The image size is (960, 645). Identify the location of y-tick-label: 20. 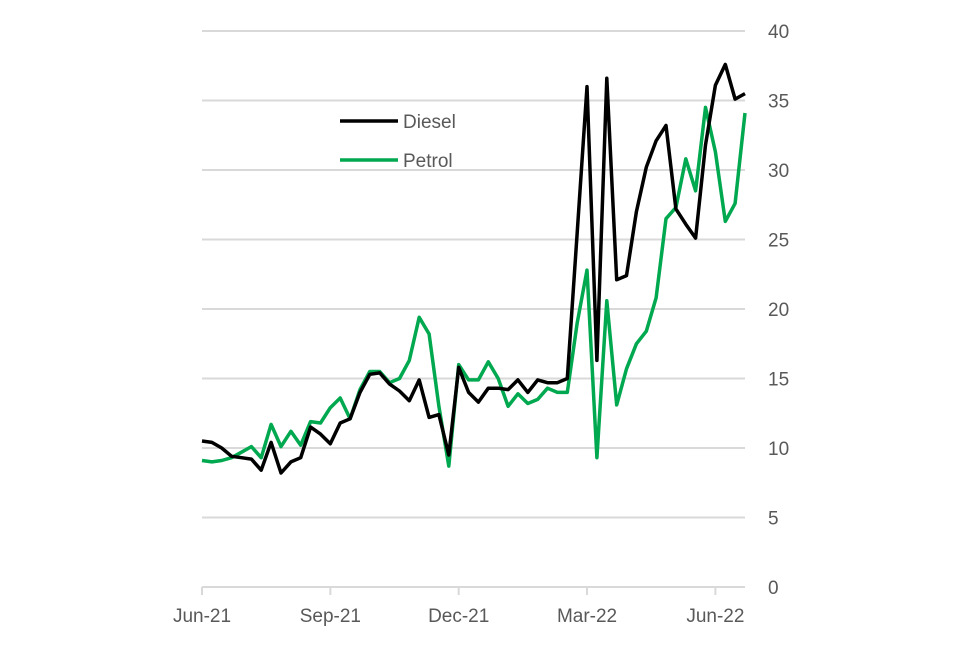
(778, 310).